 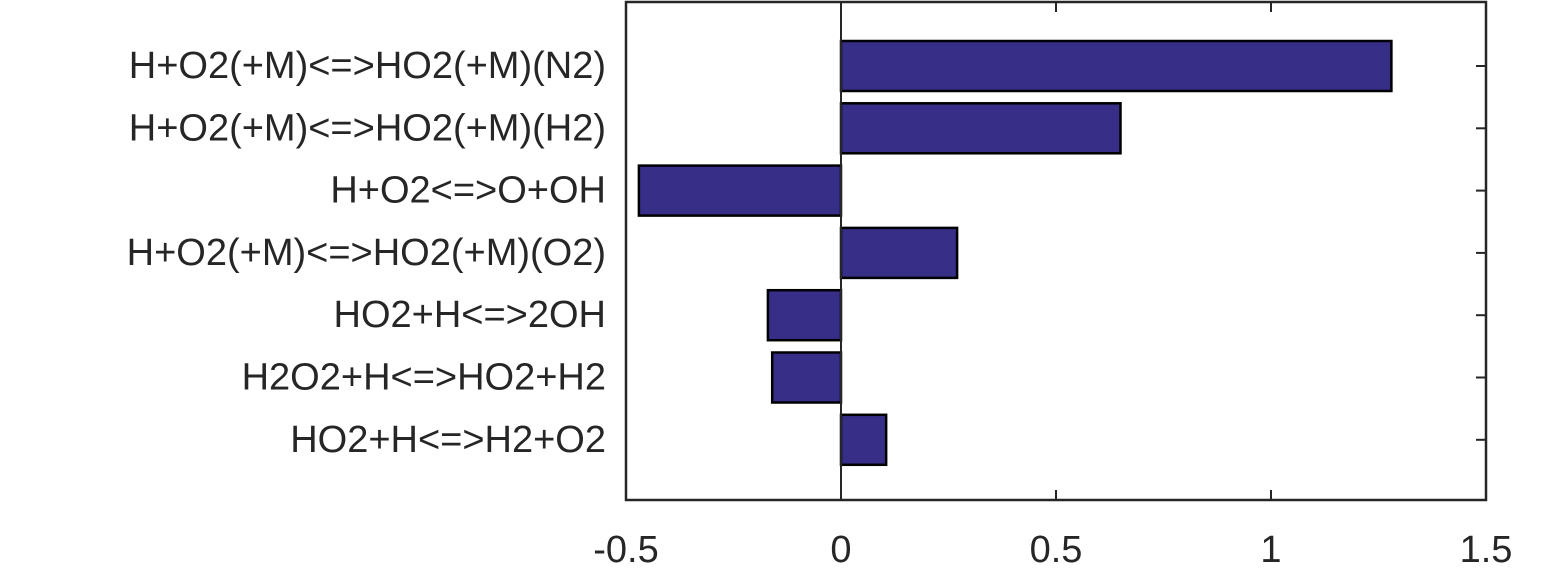 I want to click on tick-labels: -0.5 0 0.5 1 1.5, so click(x=1052, y=550).